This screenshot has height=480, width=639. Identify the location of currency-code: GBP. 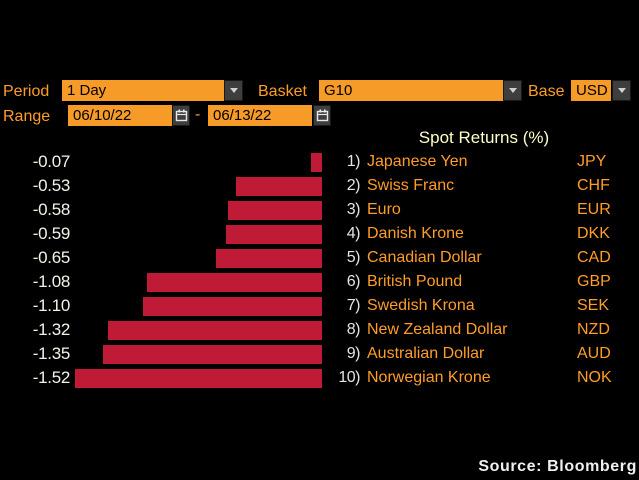
(594, 281).